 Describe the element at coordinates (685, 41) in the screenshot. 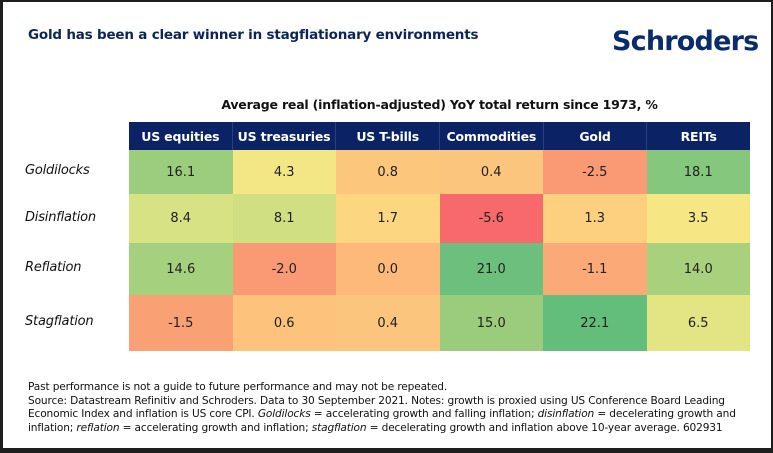

I see `schroders-logo: Schroders` at that location.